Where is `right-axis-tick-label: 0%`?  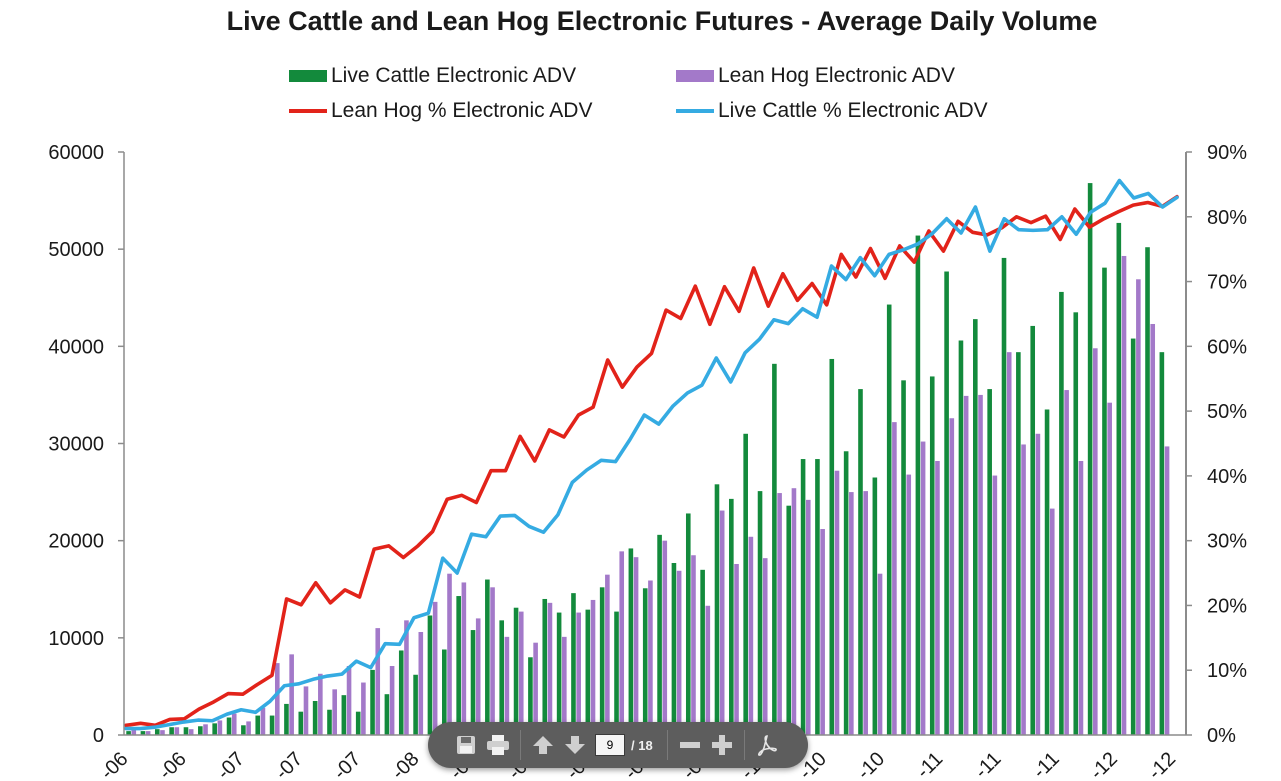
right-axis-tick-label: 0% is located at coordinates (1221, 736).